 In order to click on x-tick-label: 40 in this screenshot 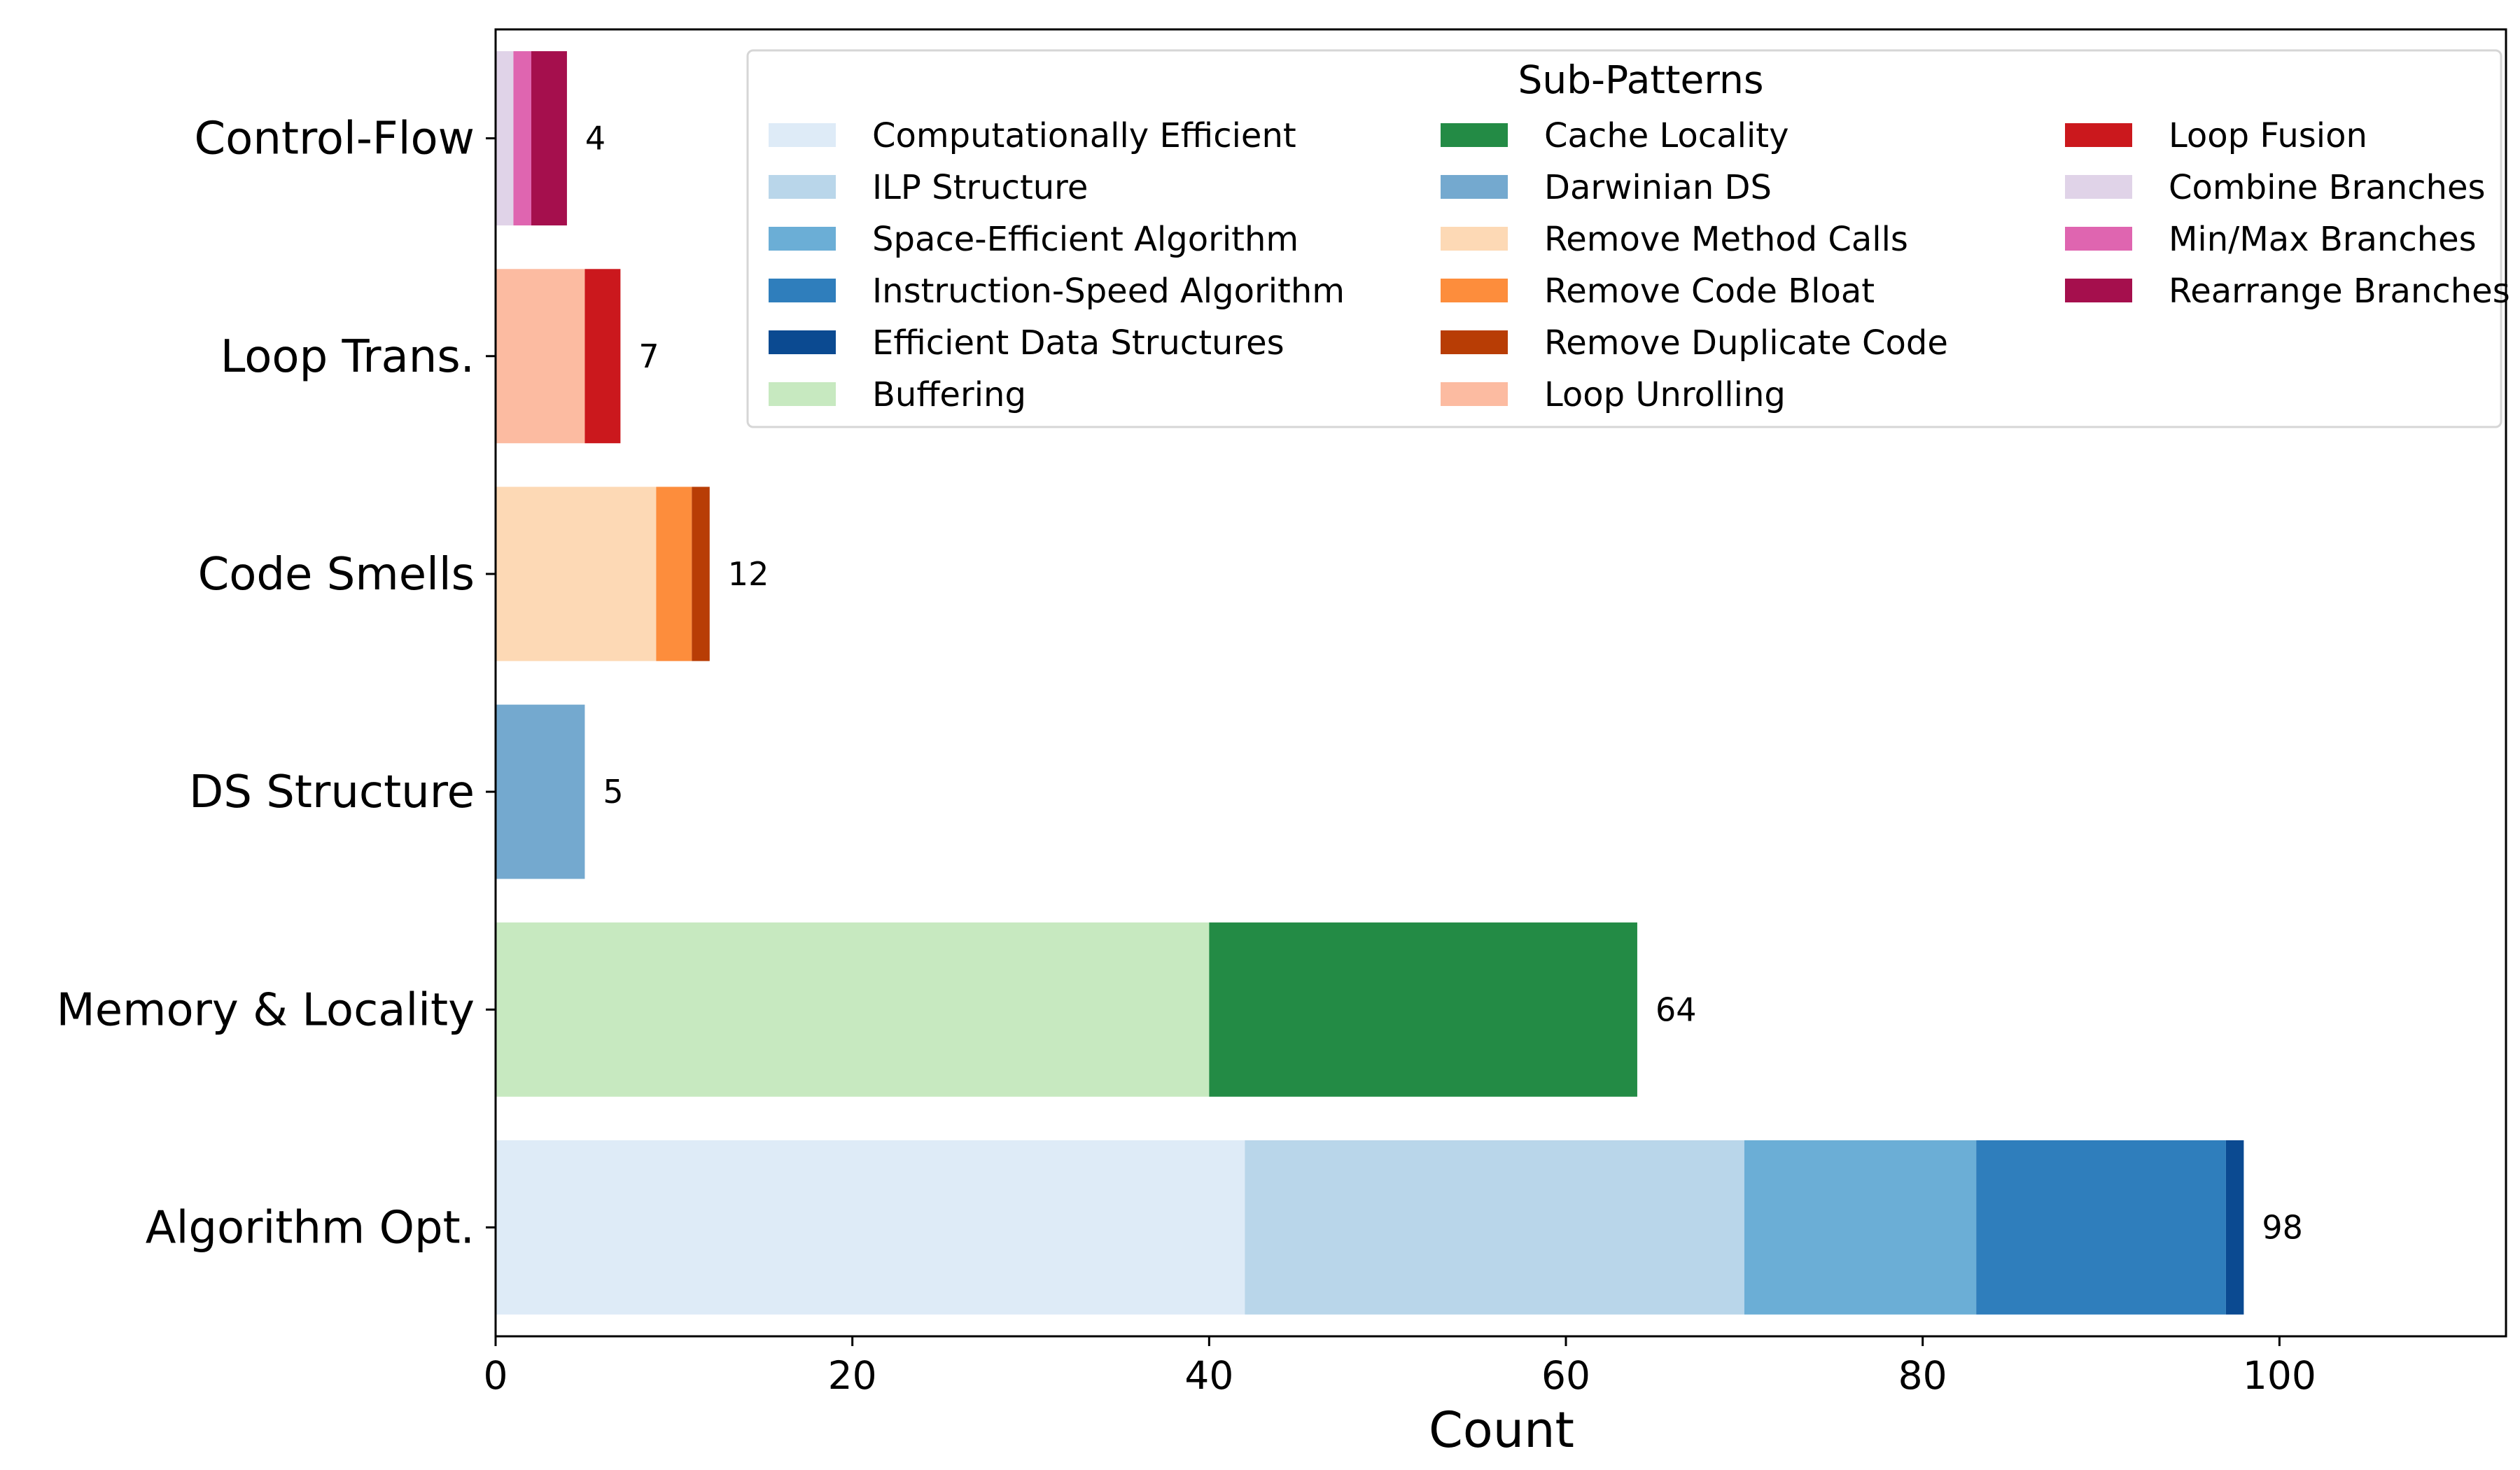, I will do `click(1208, 1375)`.